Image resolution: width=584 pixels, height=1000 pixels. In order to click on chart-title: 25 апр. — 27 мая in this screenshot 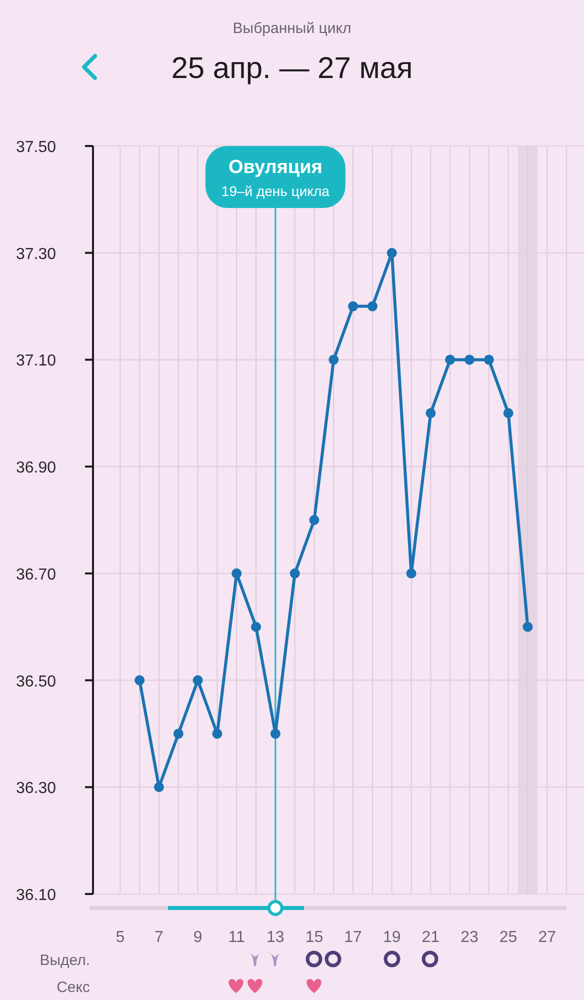, I will do `click(292, 68)`.